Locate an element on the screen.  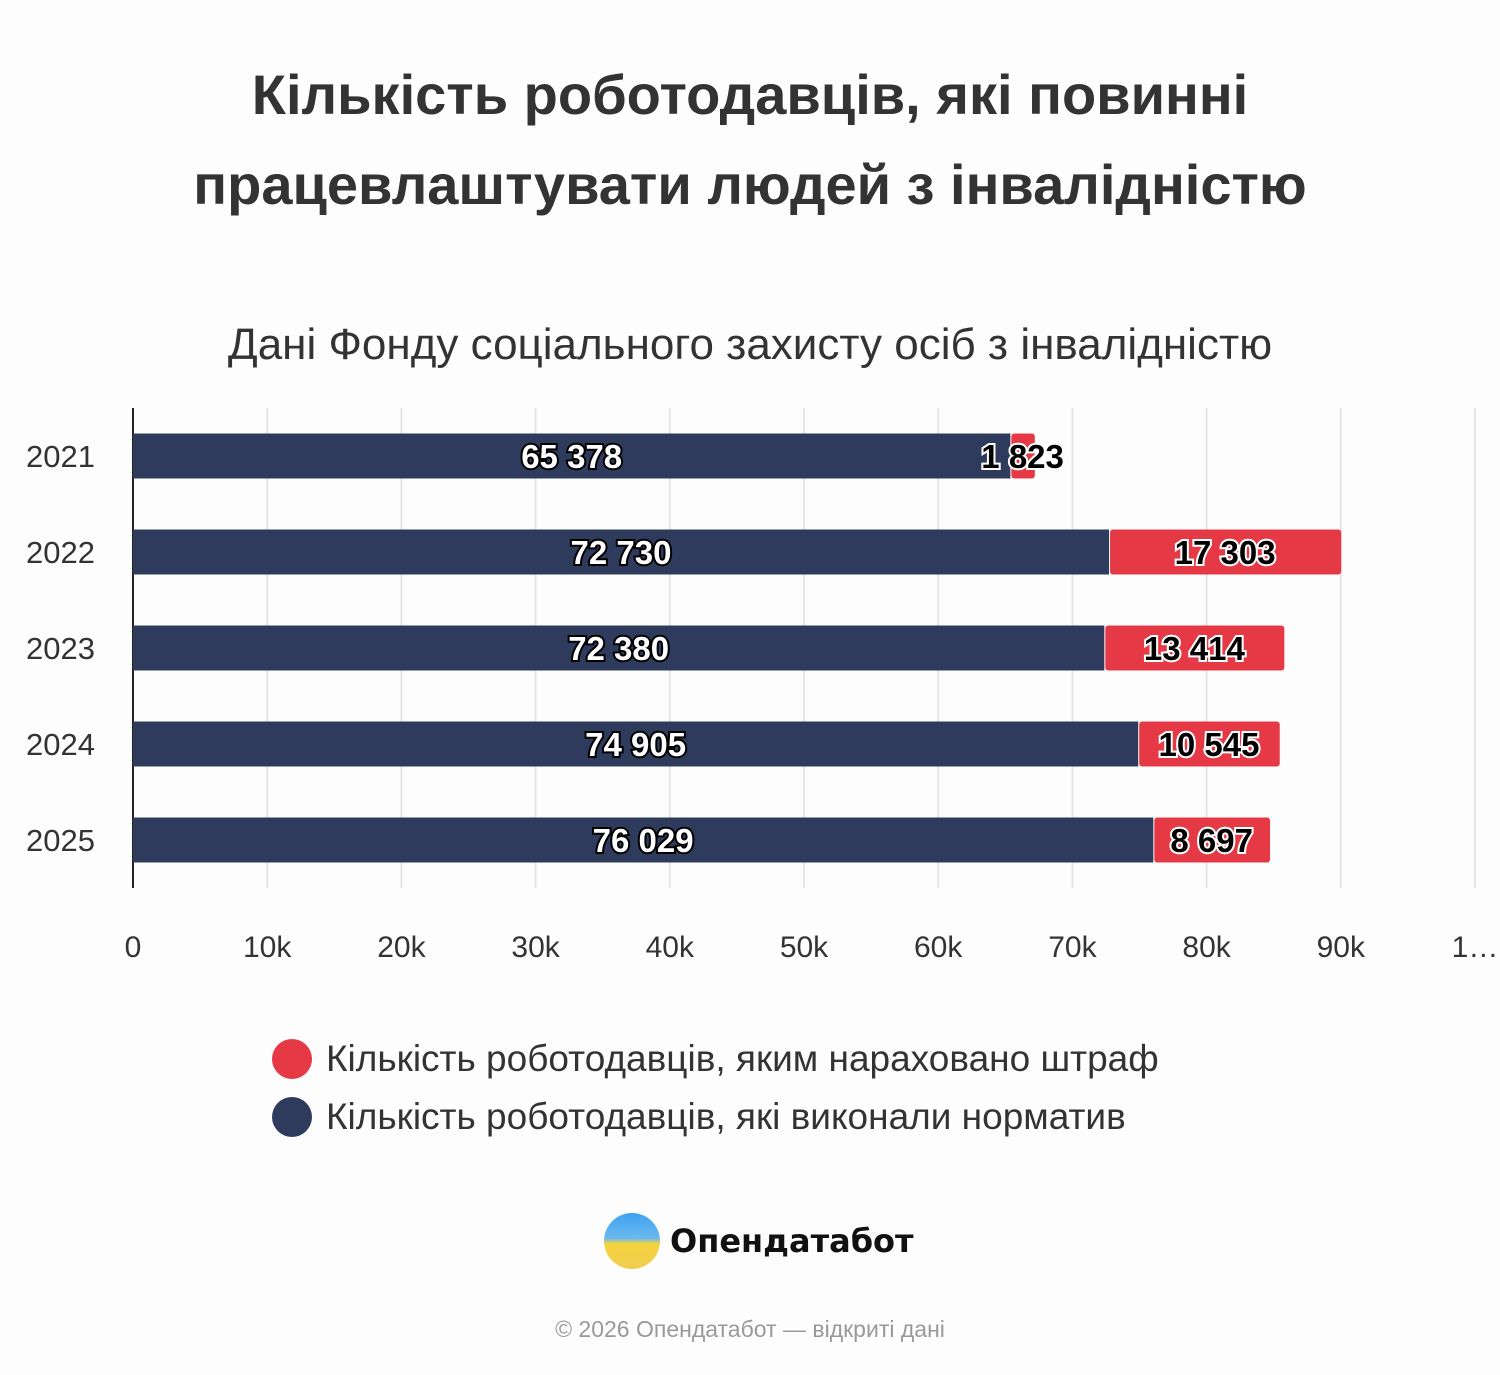
data-label: 17 303 is located at coordinates (1225, 552).